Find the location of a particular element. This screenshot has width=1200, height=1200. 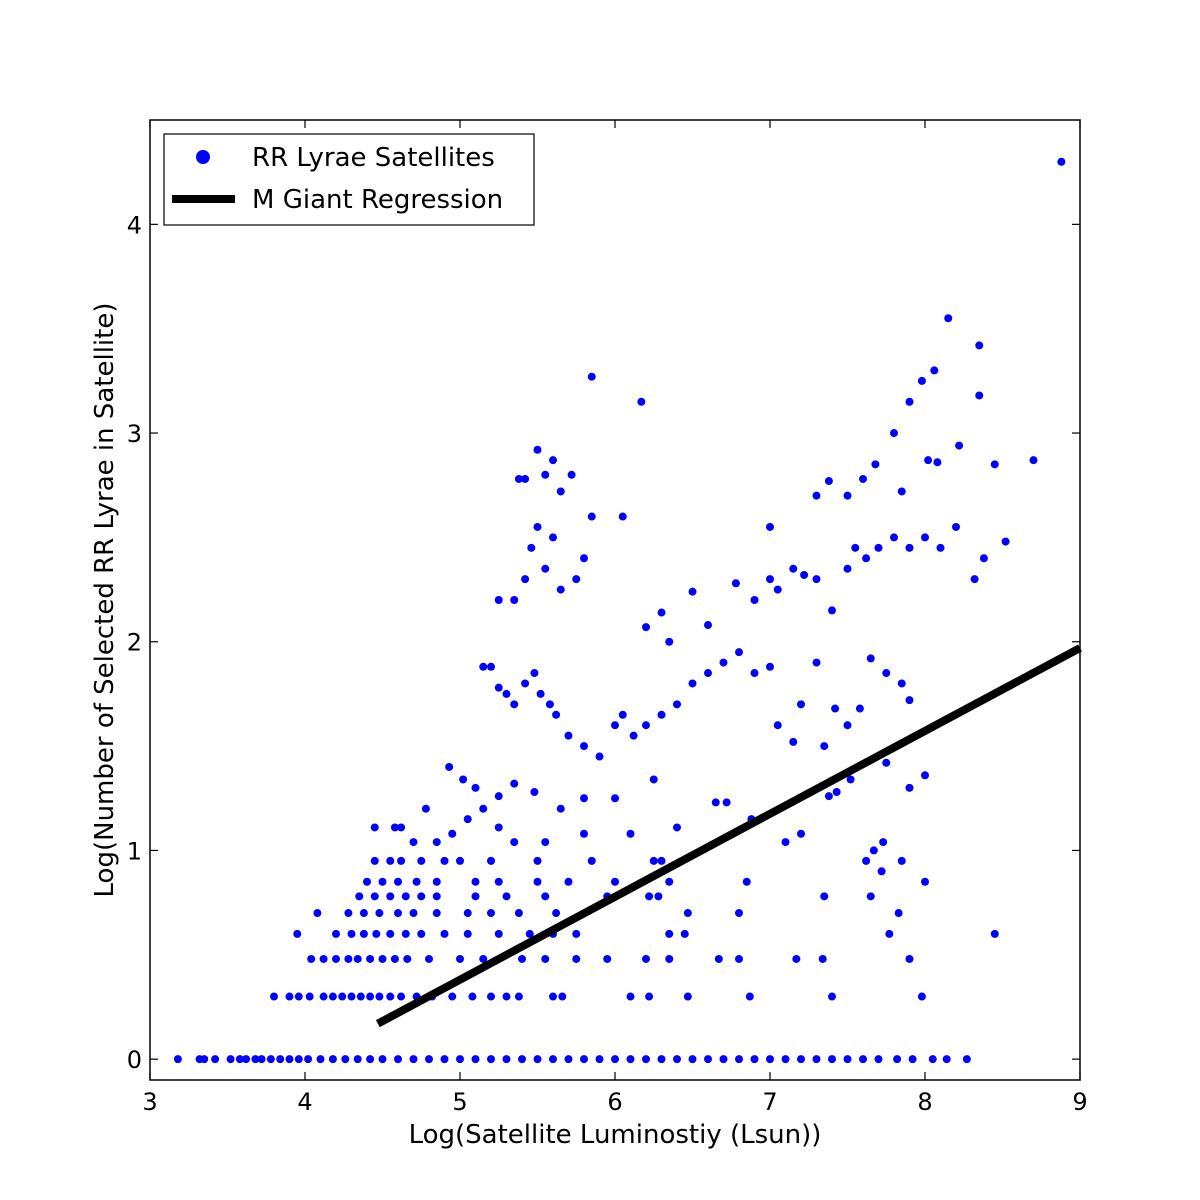

x-tick-label: 4 is located at coordinates (304, 1102).